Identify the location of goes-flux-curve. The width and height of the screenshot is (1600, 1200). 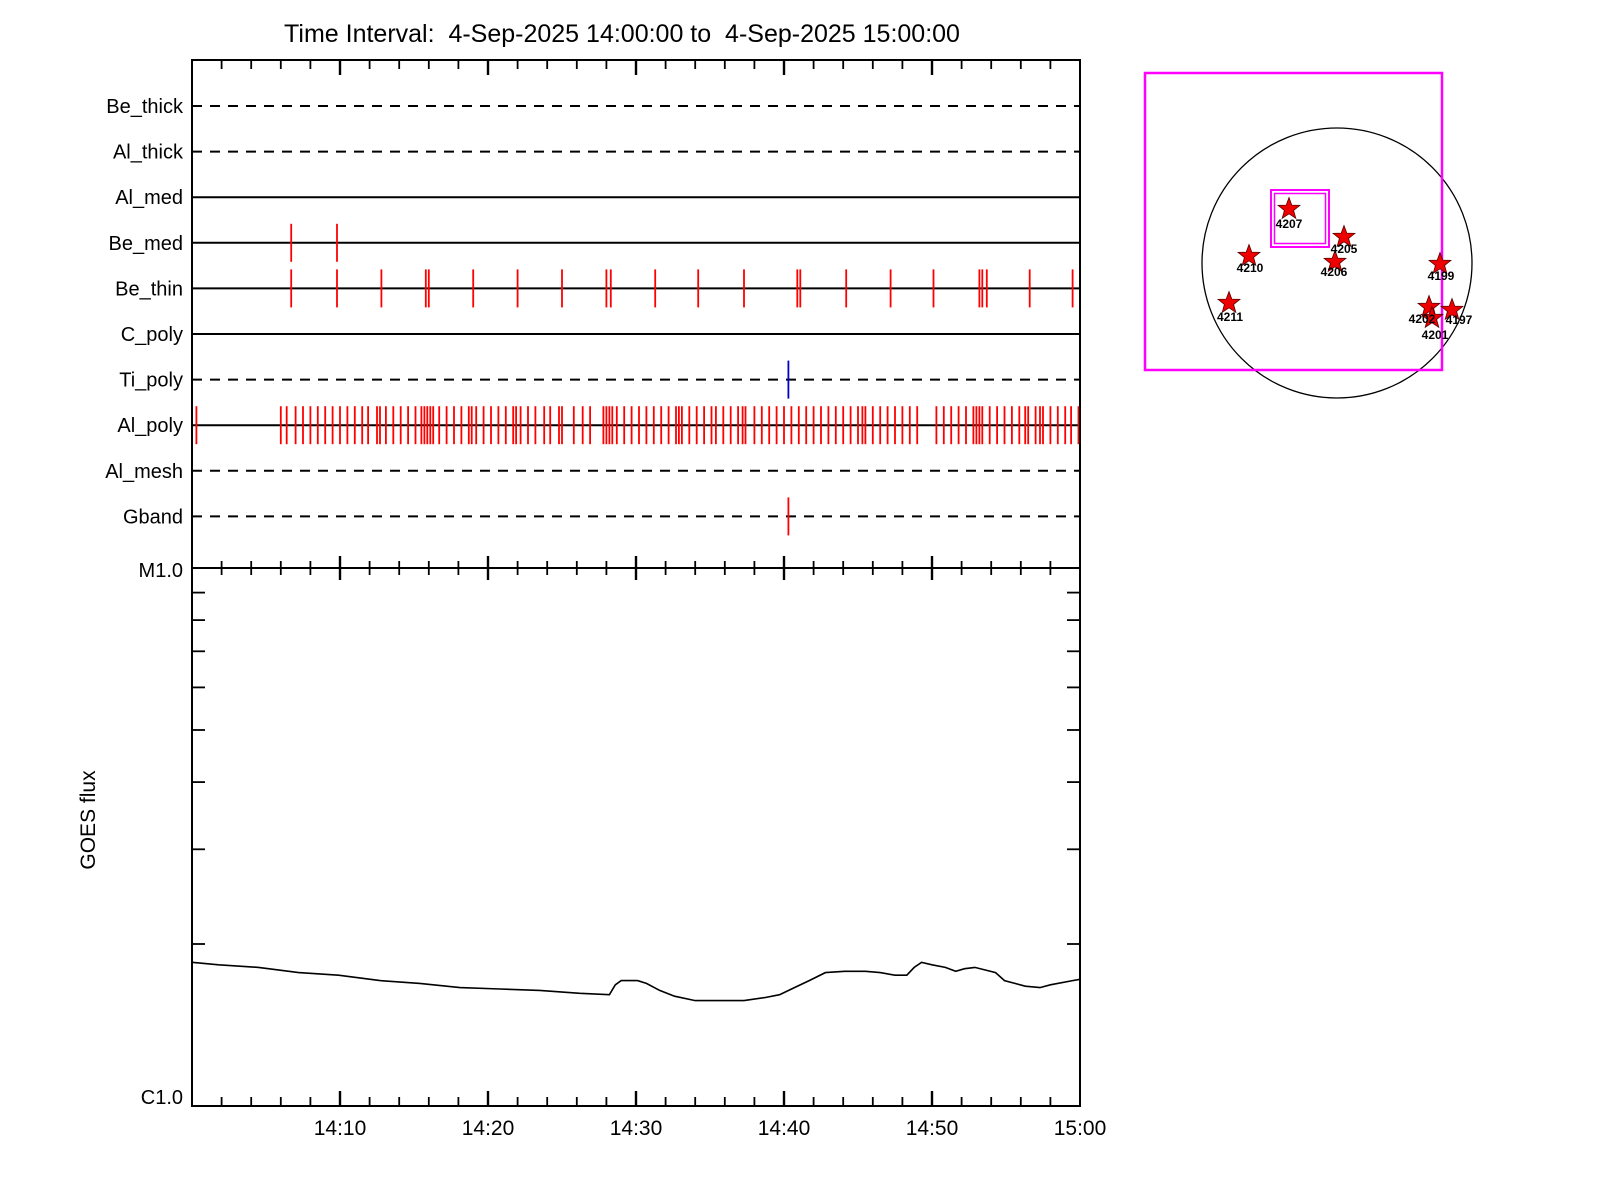
(636, 981).